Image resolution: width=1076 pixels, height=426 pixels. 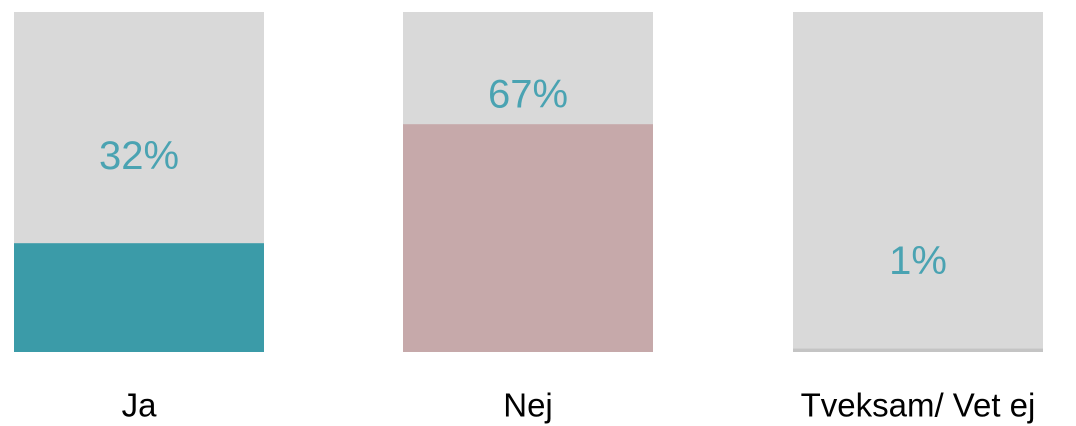 What do you see at coordinates (528, 95) in the screenshot?
I see `value-label: 67%` at bounding box center [528, 95].